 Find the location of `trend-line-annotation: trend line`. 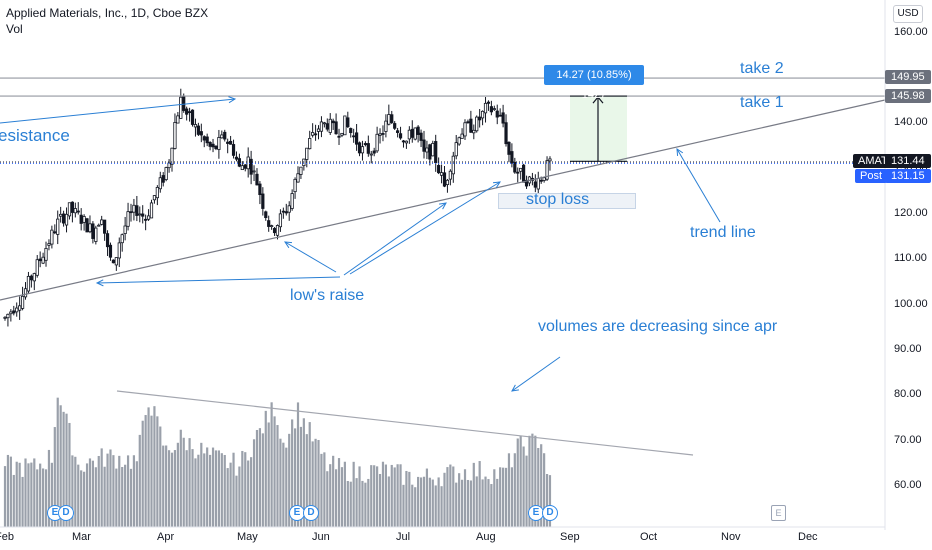

trend-line-annotation: trend line is located at coordinates (723, 232).